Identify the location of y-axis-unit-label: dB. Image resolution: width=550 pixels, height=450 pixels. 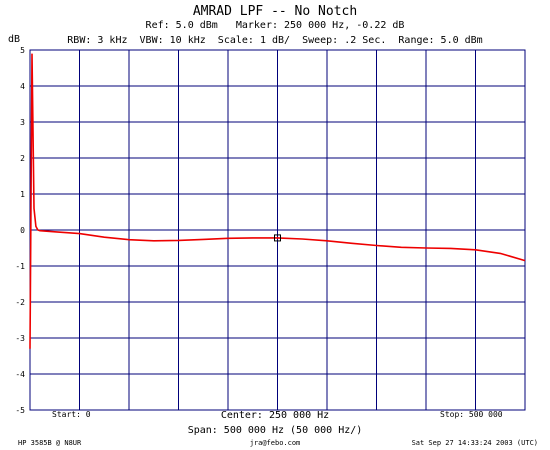
(14, 39).